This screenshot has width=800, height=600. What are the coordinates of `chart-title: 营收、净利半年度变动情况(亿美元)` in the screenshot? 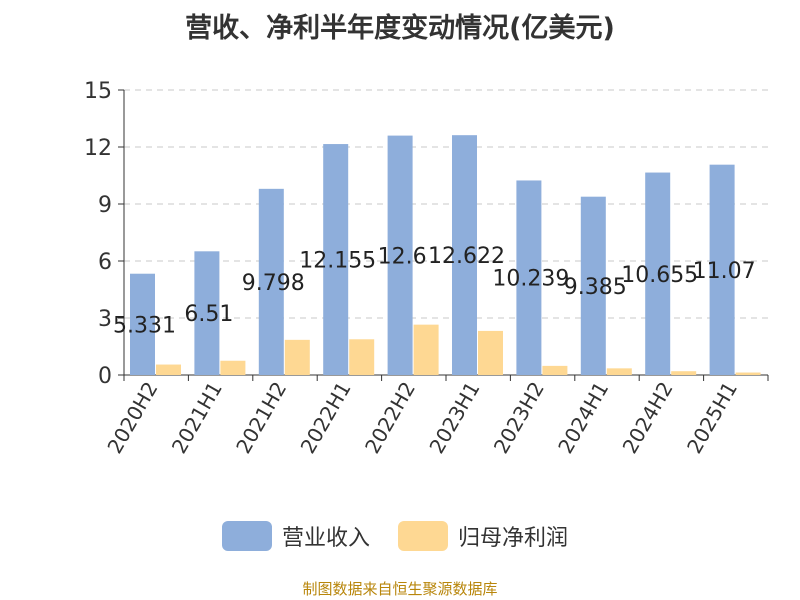 It's located at (400, 28).